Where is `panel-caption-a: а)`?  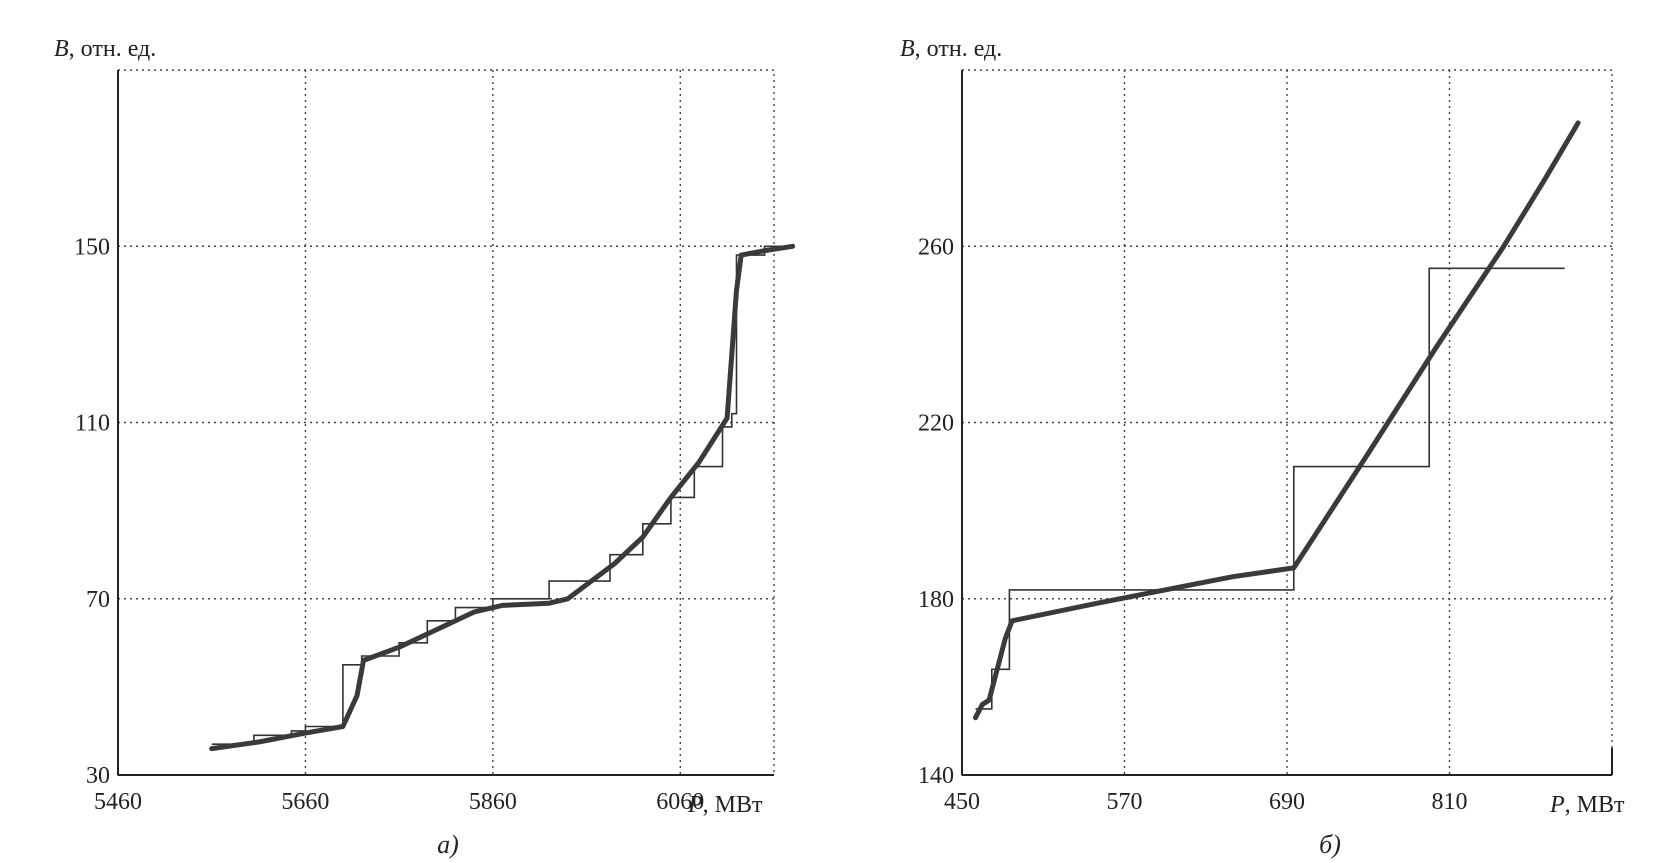
panel-caption-a: а) is located at coordinates (448, 844).